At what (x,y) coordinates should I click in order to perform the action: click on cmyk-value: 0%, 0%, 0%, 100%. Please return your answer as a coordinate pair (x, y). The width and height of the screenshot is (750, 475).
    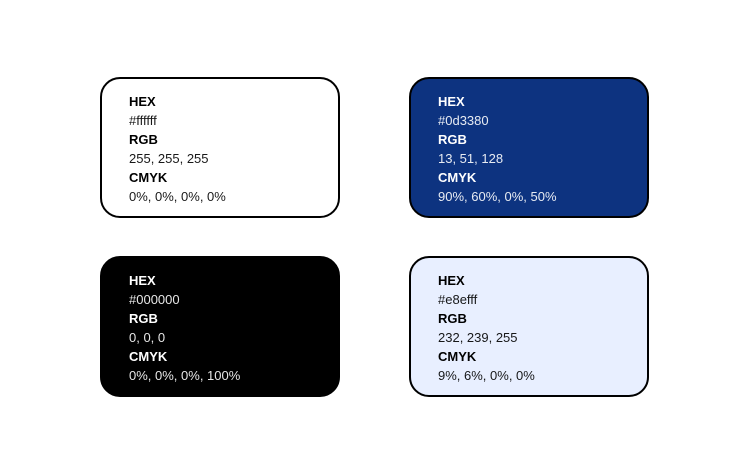
    Looking at the image, I should click on (185, 375).